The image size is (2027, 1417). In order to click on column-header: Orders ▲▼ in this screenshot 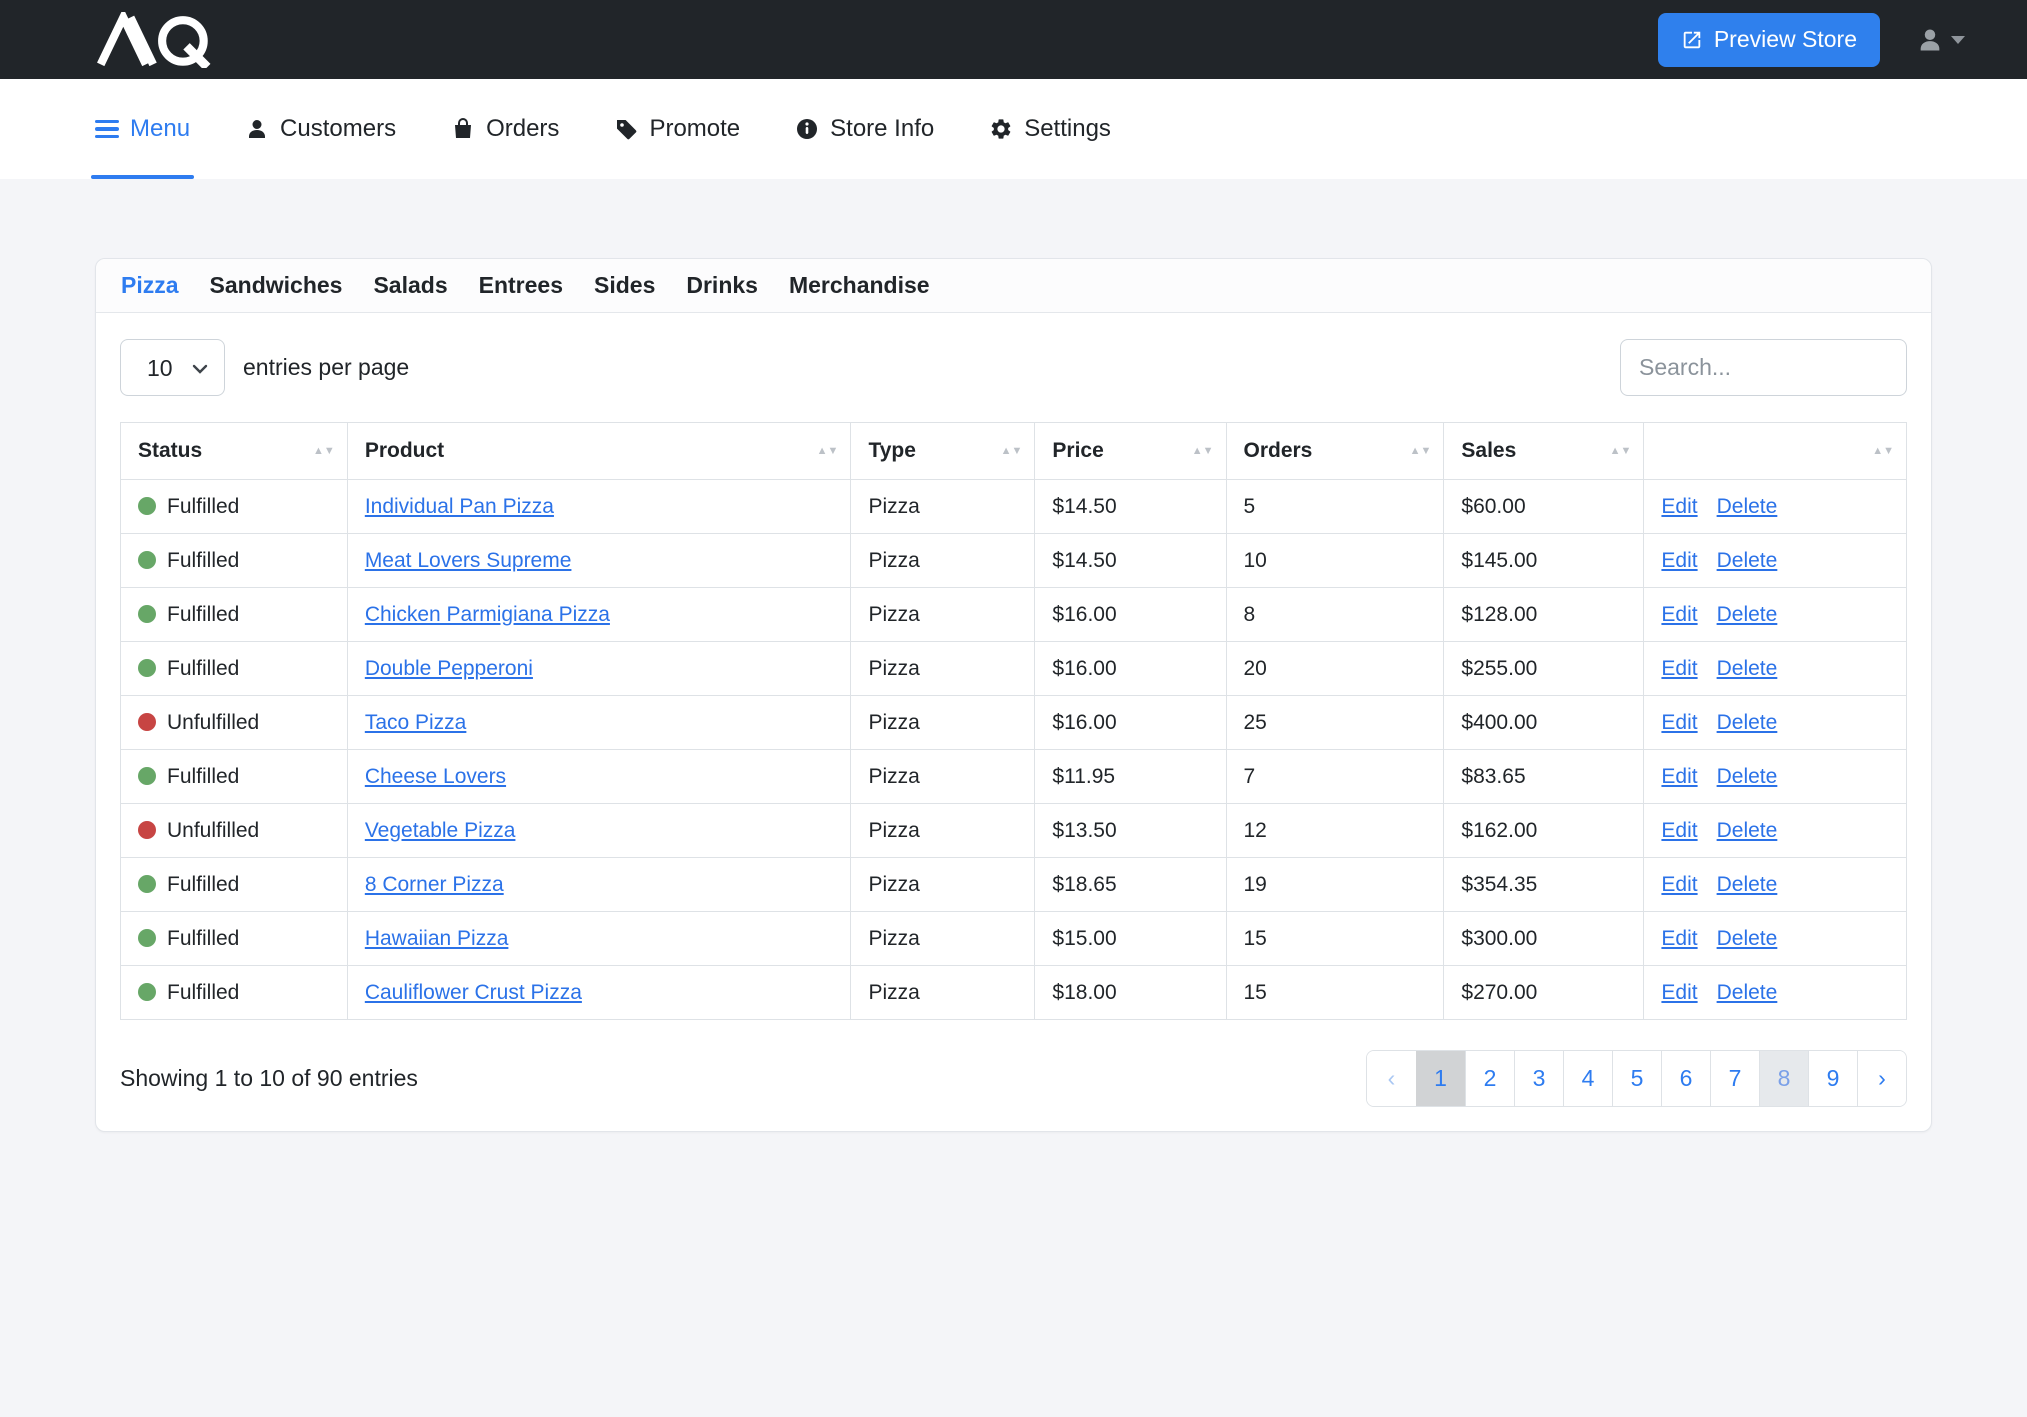, I will do `click(1335, 451)`.